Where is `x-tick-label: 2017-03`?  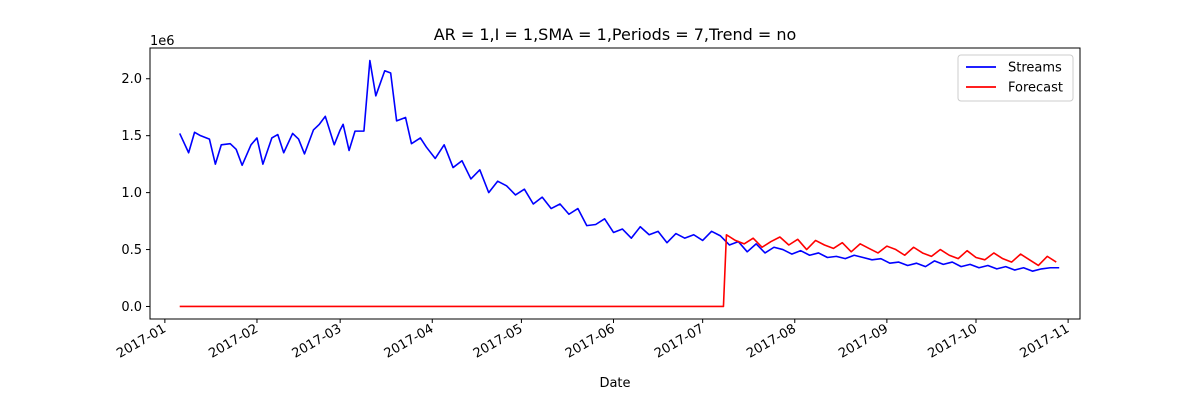 x-tick-label: 2017-03 is located at coordinates (317, 341).